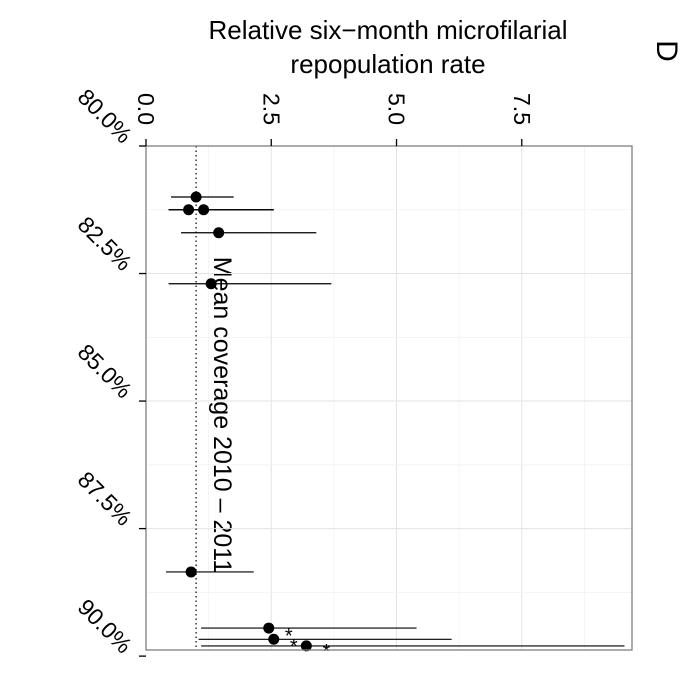 The width and height of the screenshot is (686, 676). What do you see at coordinates (334, 119) in the screenshot?
I see `y-axis-ticks: 0.0 2.5 5.0 7.5` at bounding box center [334, 119].